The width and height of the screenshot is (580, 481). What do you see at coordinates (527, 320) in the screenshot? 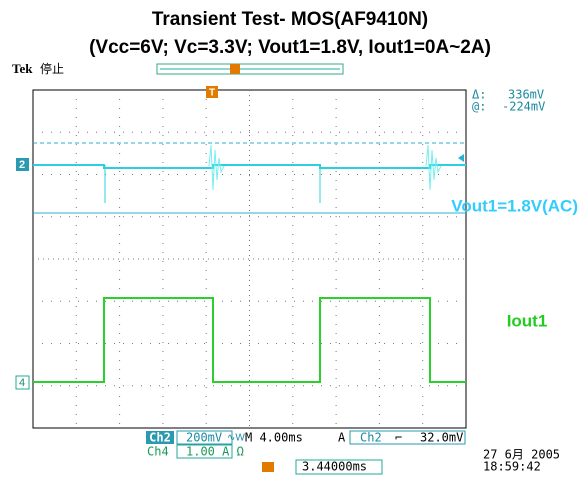
I see `iout-annotation: Iout1` at bounding box center [527, 320].